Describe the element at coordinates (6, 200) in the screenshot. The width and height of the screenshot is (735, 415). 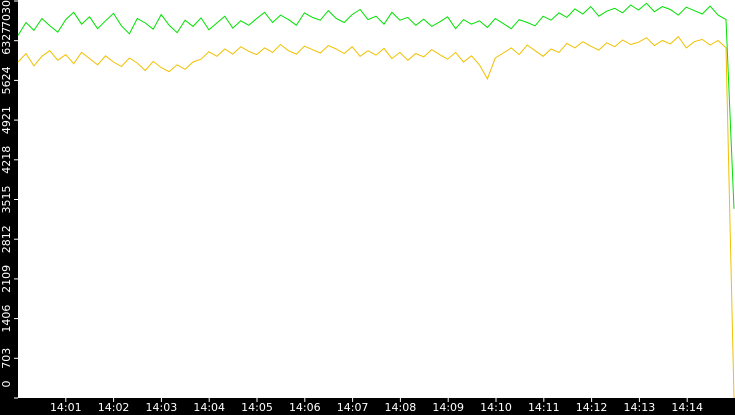
I see `y-tick-label: 3515` at that location.